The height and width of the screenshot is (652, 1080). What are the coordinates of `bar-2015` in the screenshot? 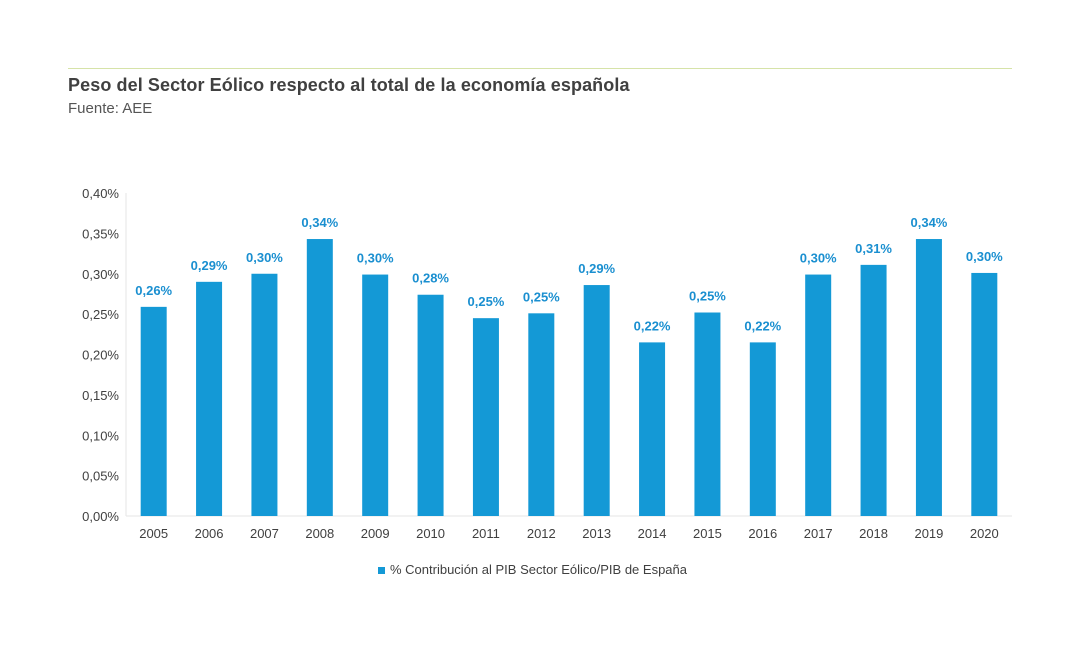 It's located at (707, 414).